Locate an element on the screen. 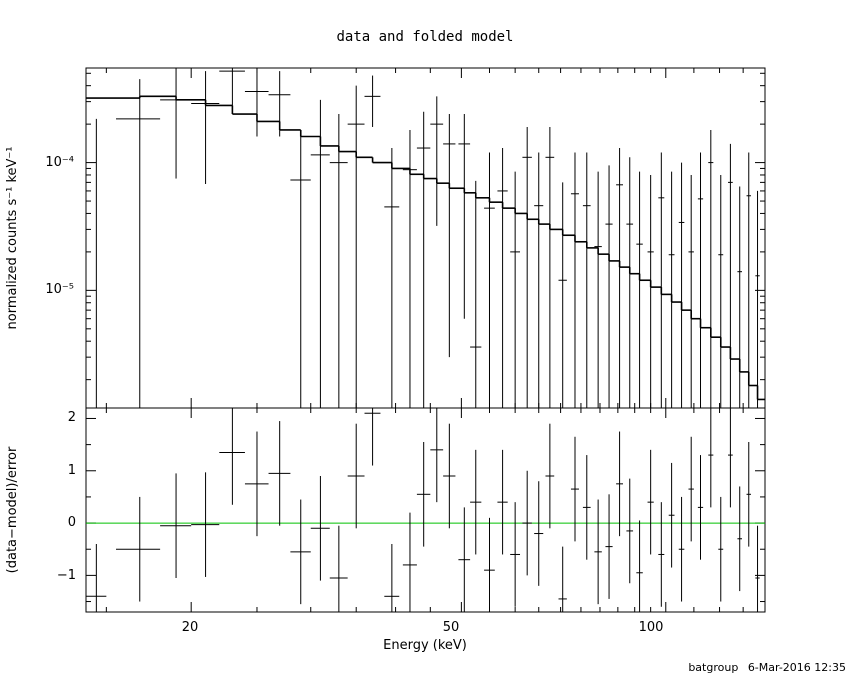 The width and height of the screenshot is (850, 680). chart-title: data and folded model is located at coordinates (425, 37).